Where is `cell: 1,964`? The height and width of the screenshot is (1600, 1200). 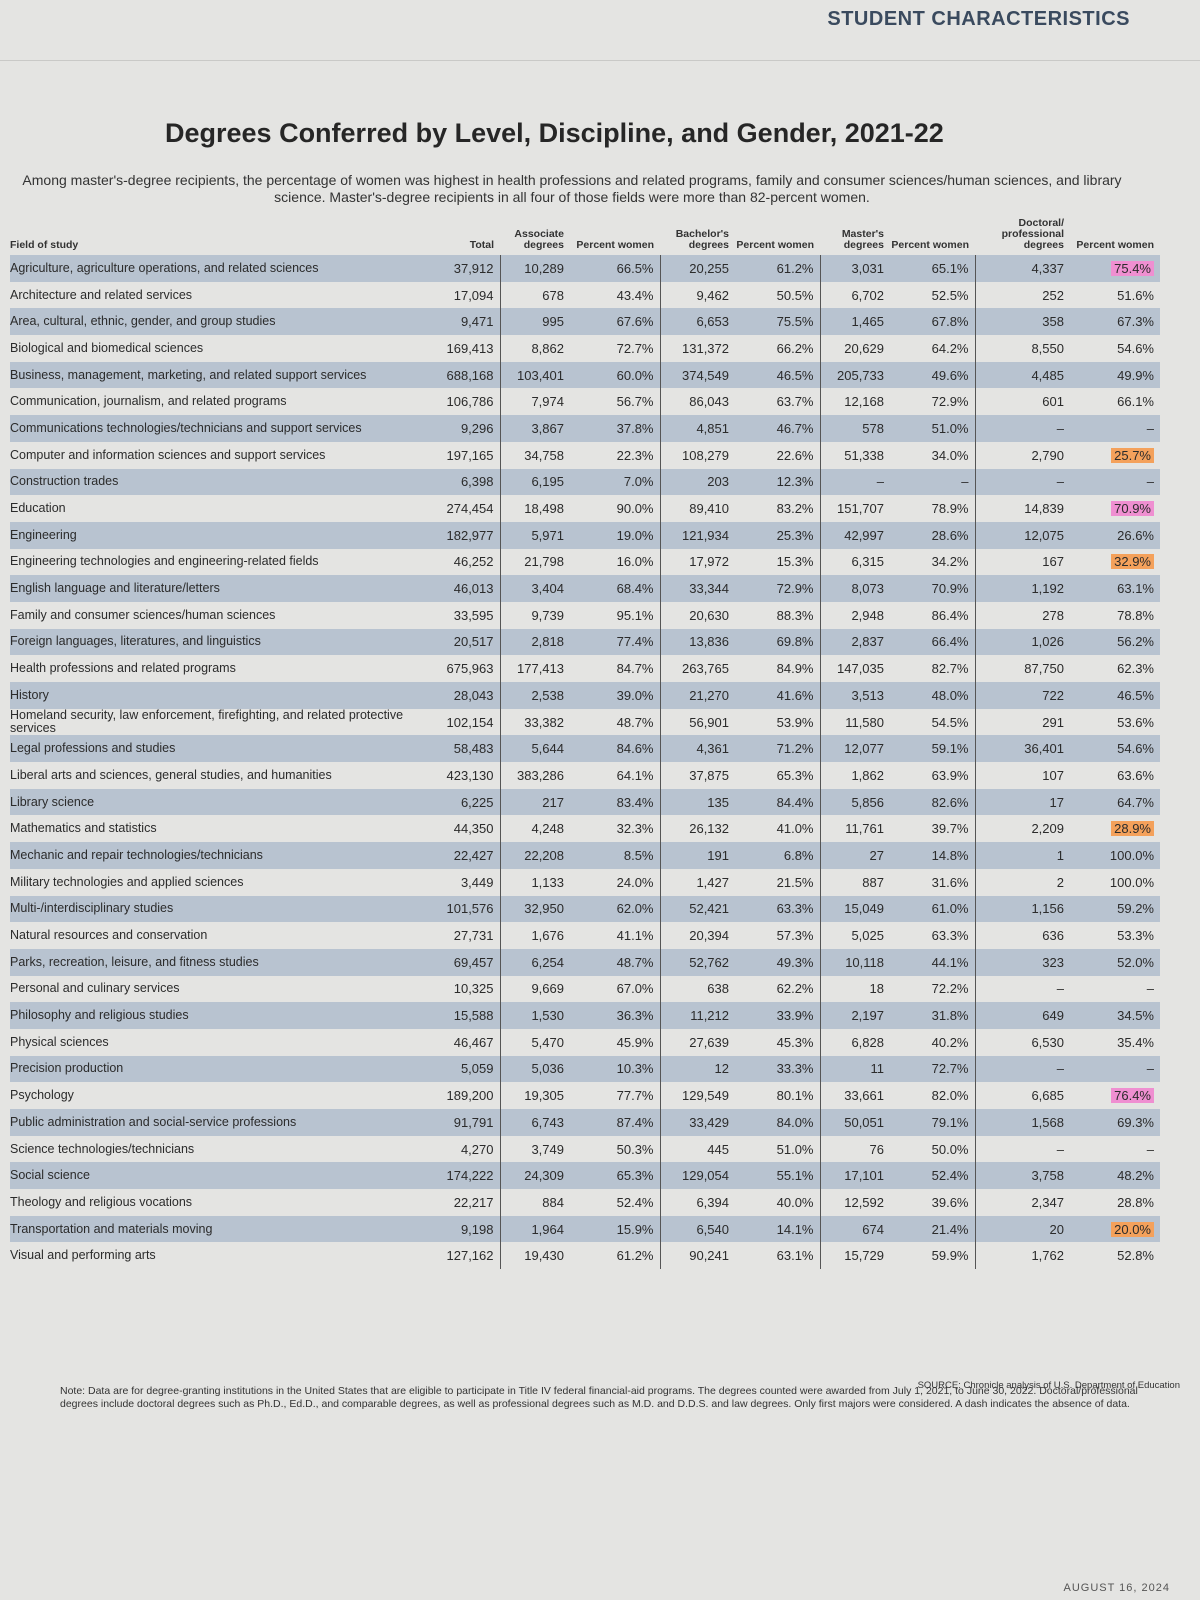
cell: 1,964 is located at coordinates (534, 1229).